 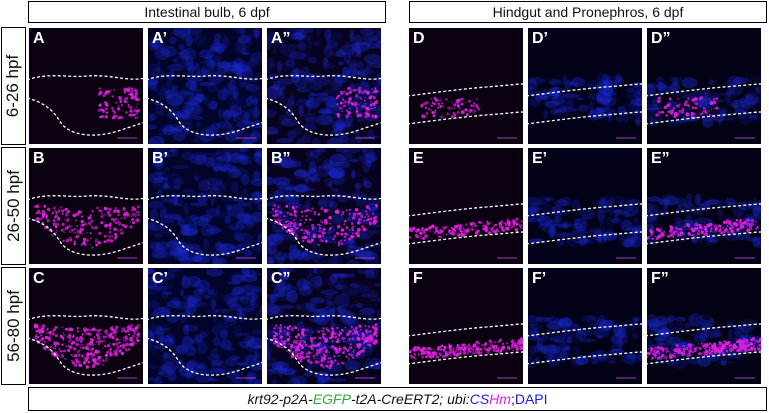 I want to click on micrograph-panel-0-1: A’, so click(x=205, y=86).